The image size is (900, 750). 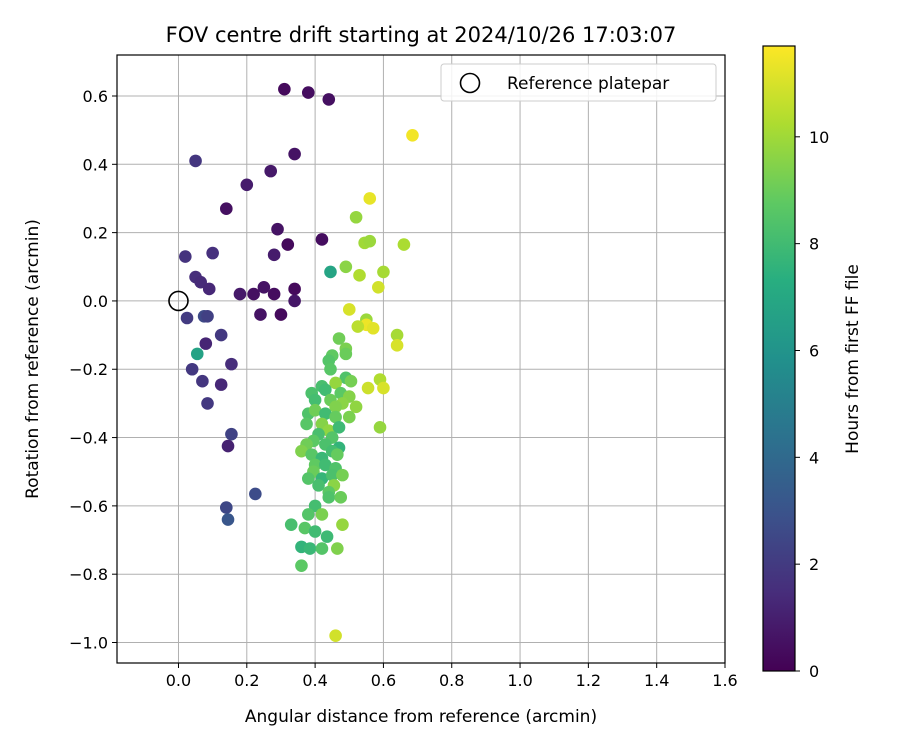 I want to click on y-tick-label: −1.0, so click(x=88, y=643).